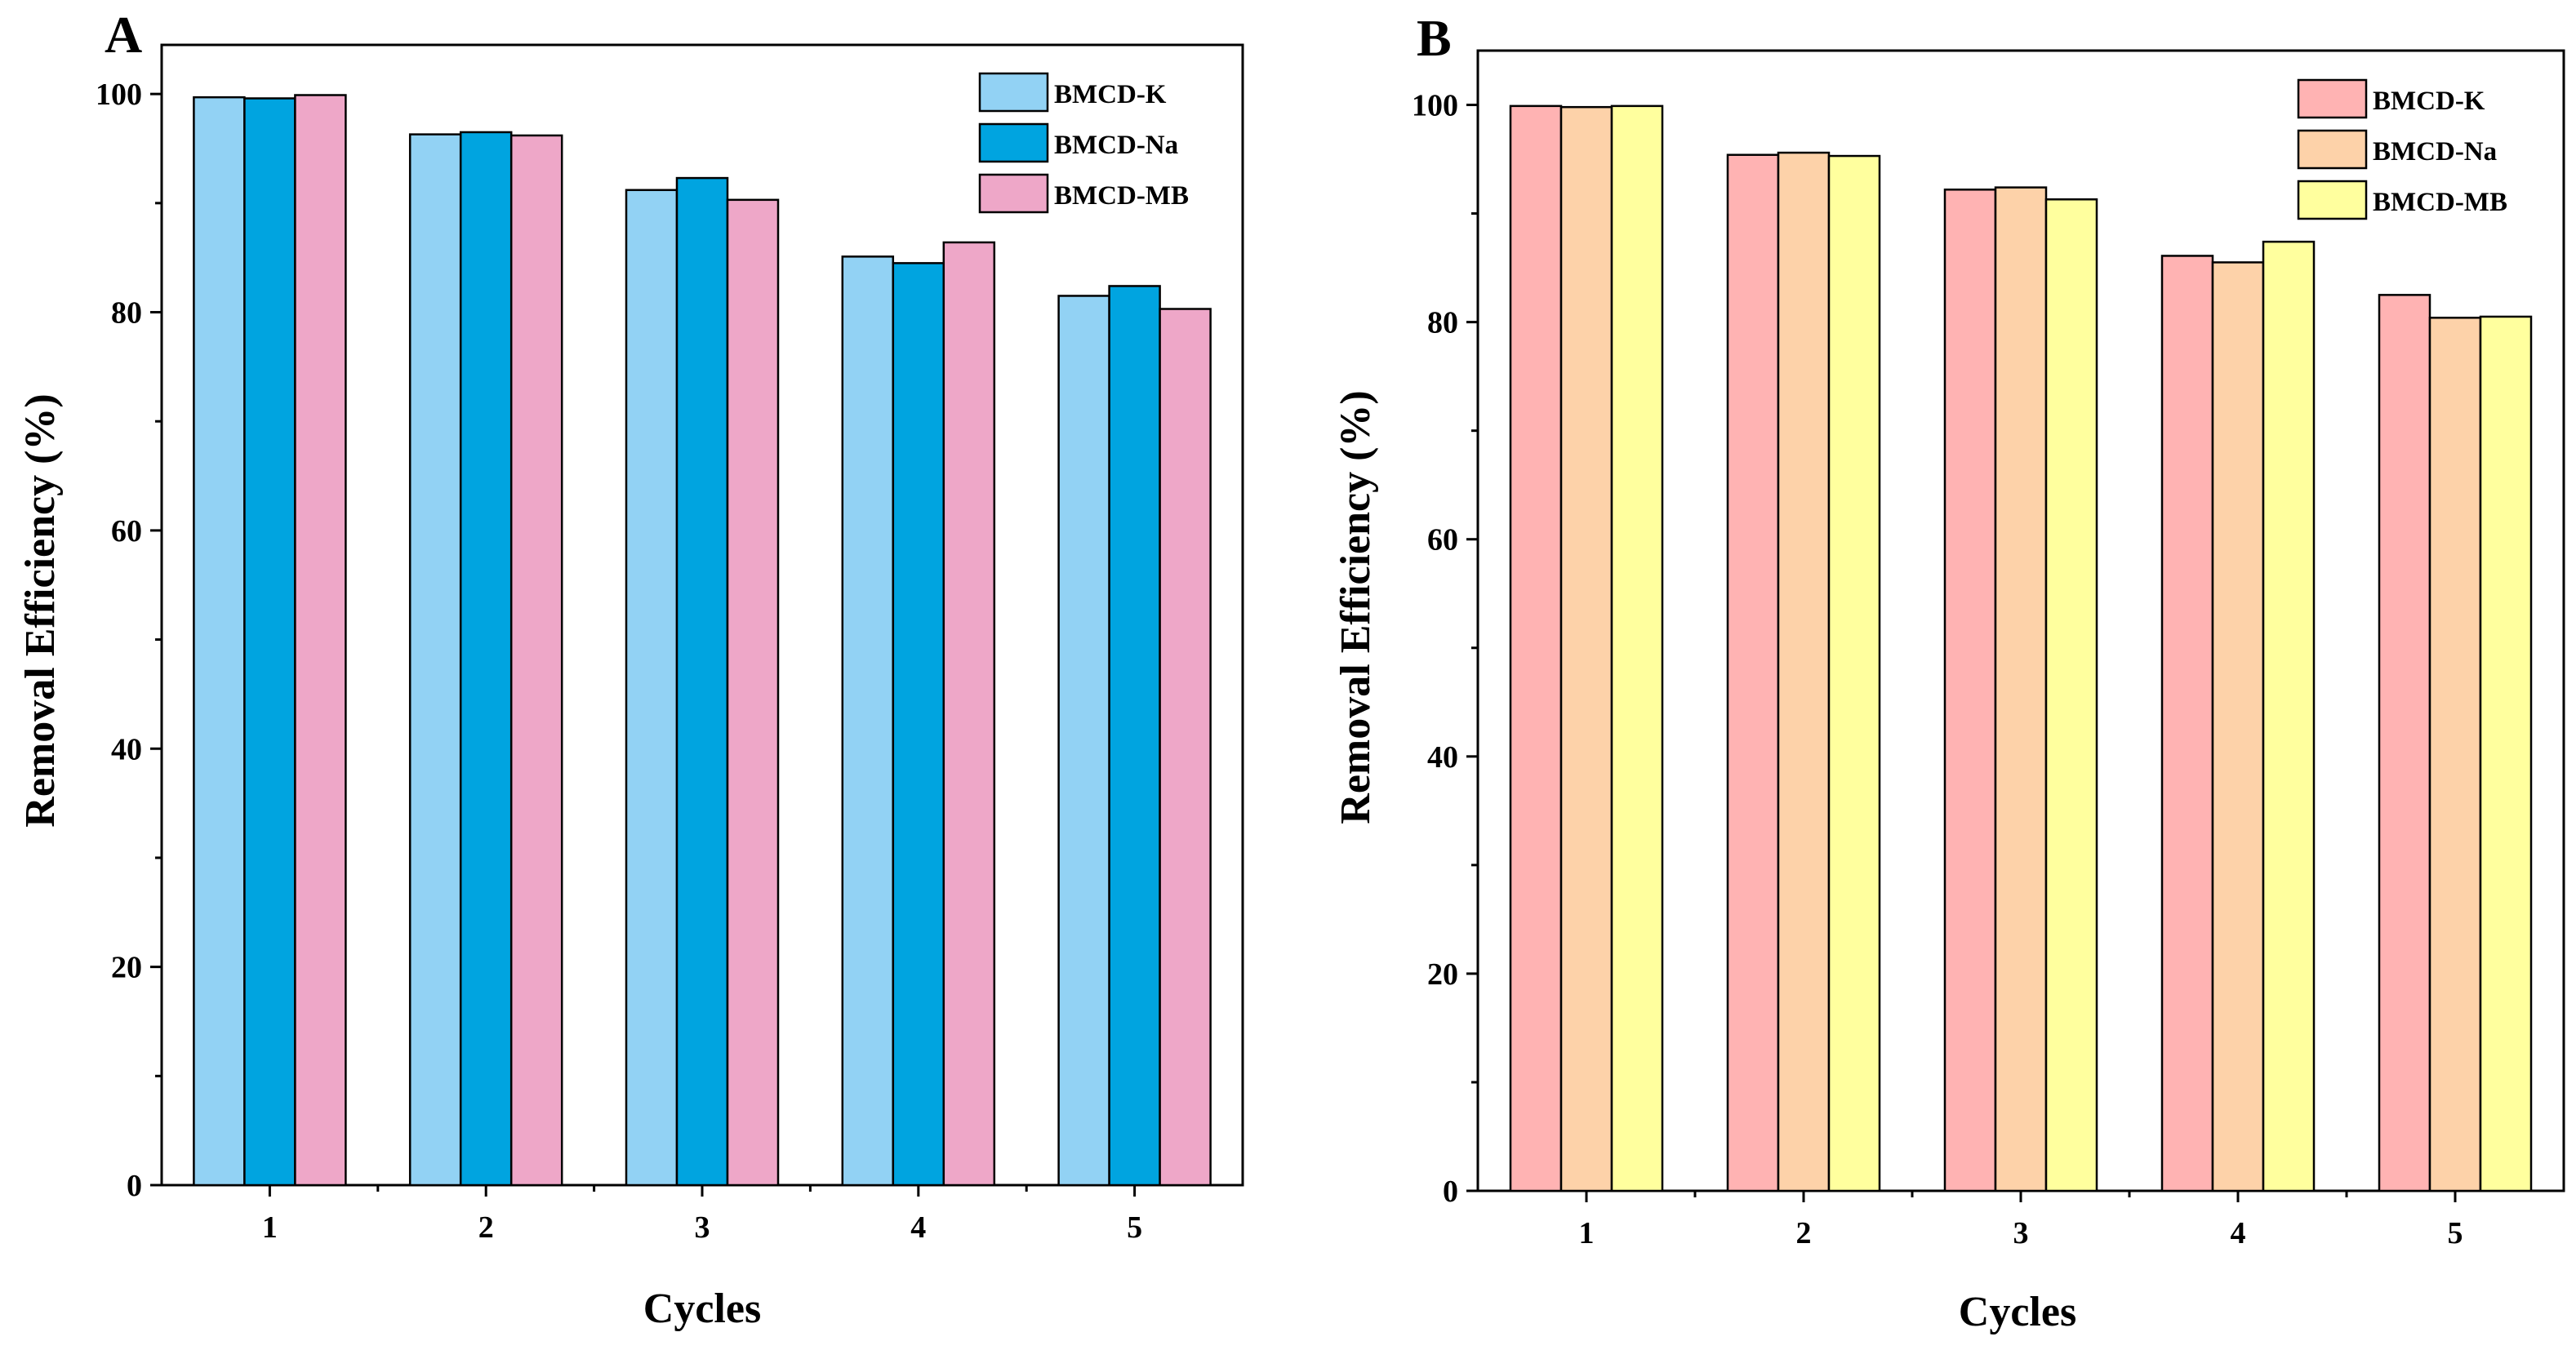 This screenshot has height=1350, width=2576. What do you see at coordinates (1434, 38) in the screenshot?
I see `panel-label: B` at bounding box center [1434, 38].